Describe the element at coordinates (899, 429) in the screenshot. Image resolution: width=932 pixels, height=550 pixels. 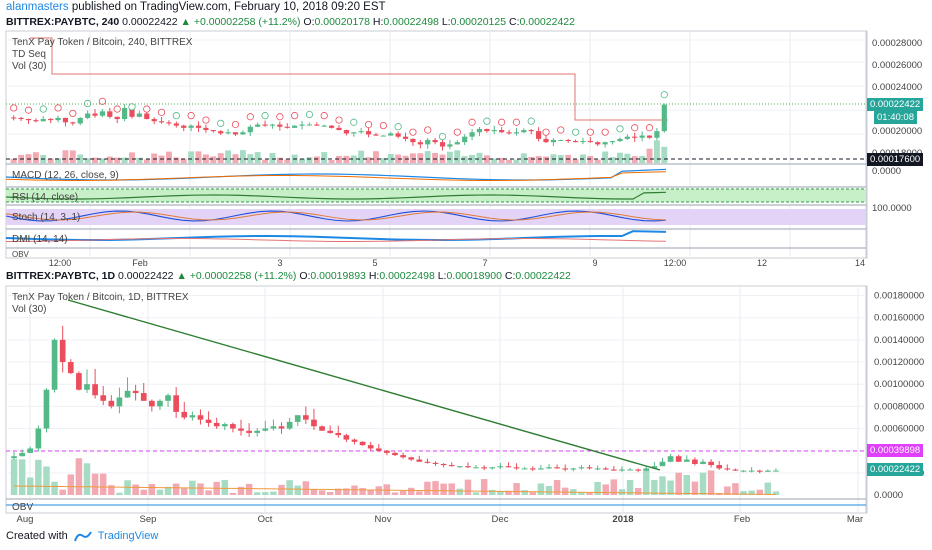
I see `bottom-y-tick: 0.00060000` at that location.